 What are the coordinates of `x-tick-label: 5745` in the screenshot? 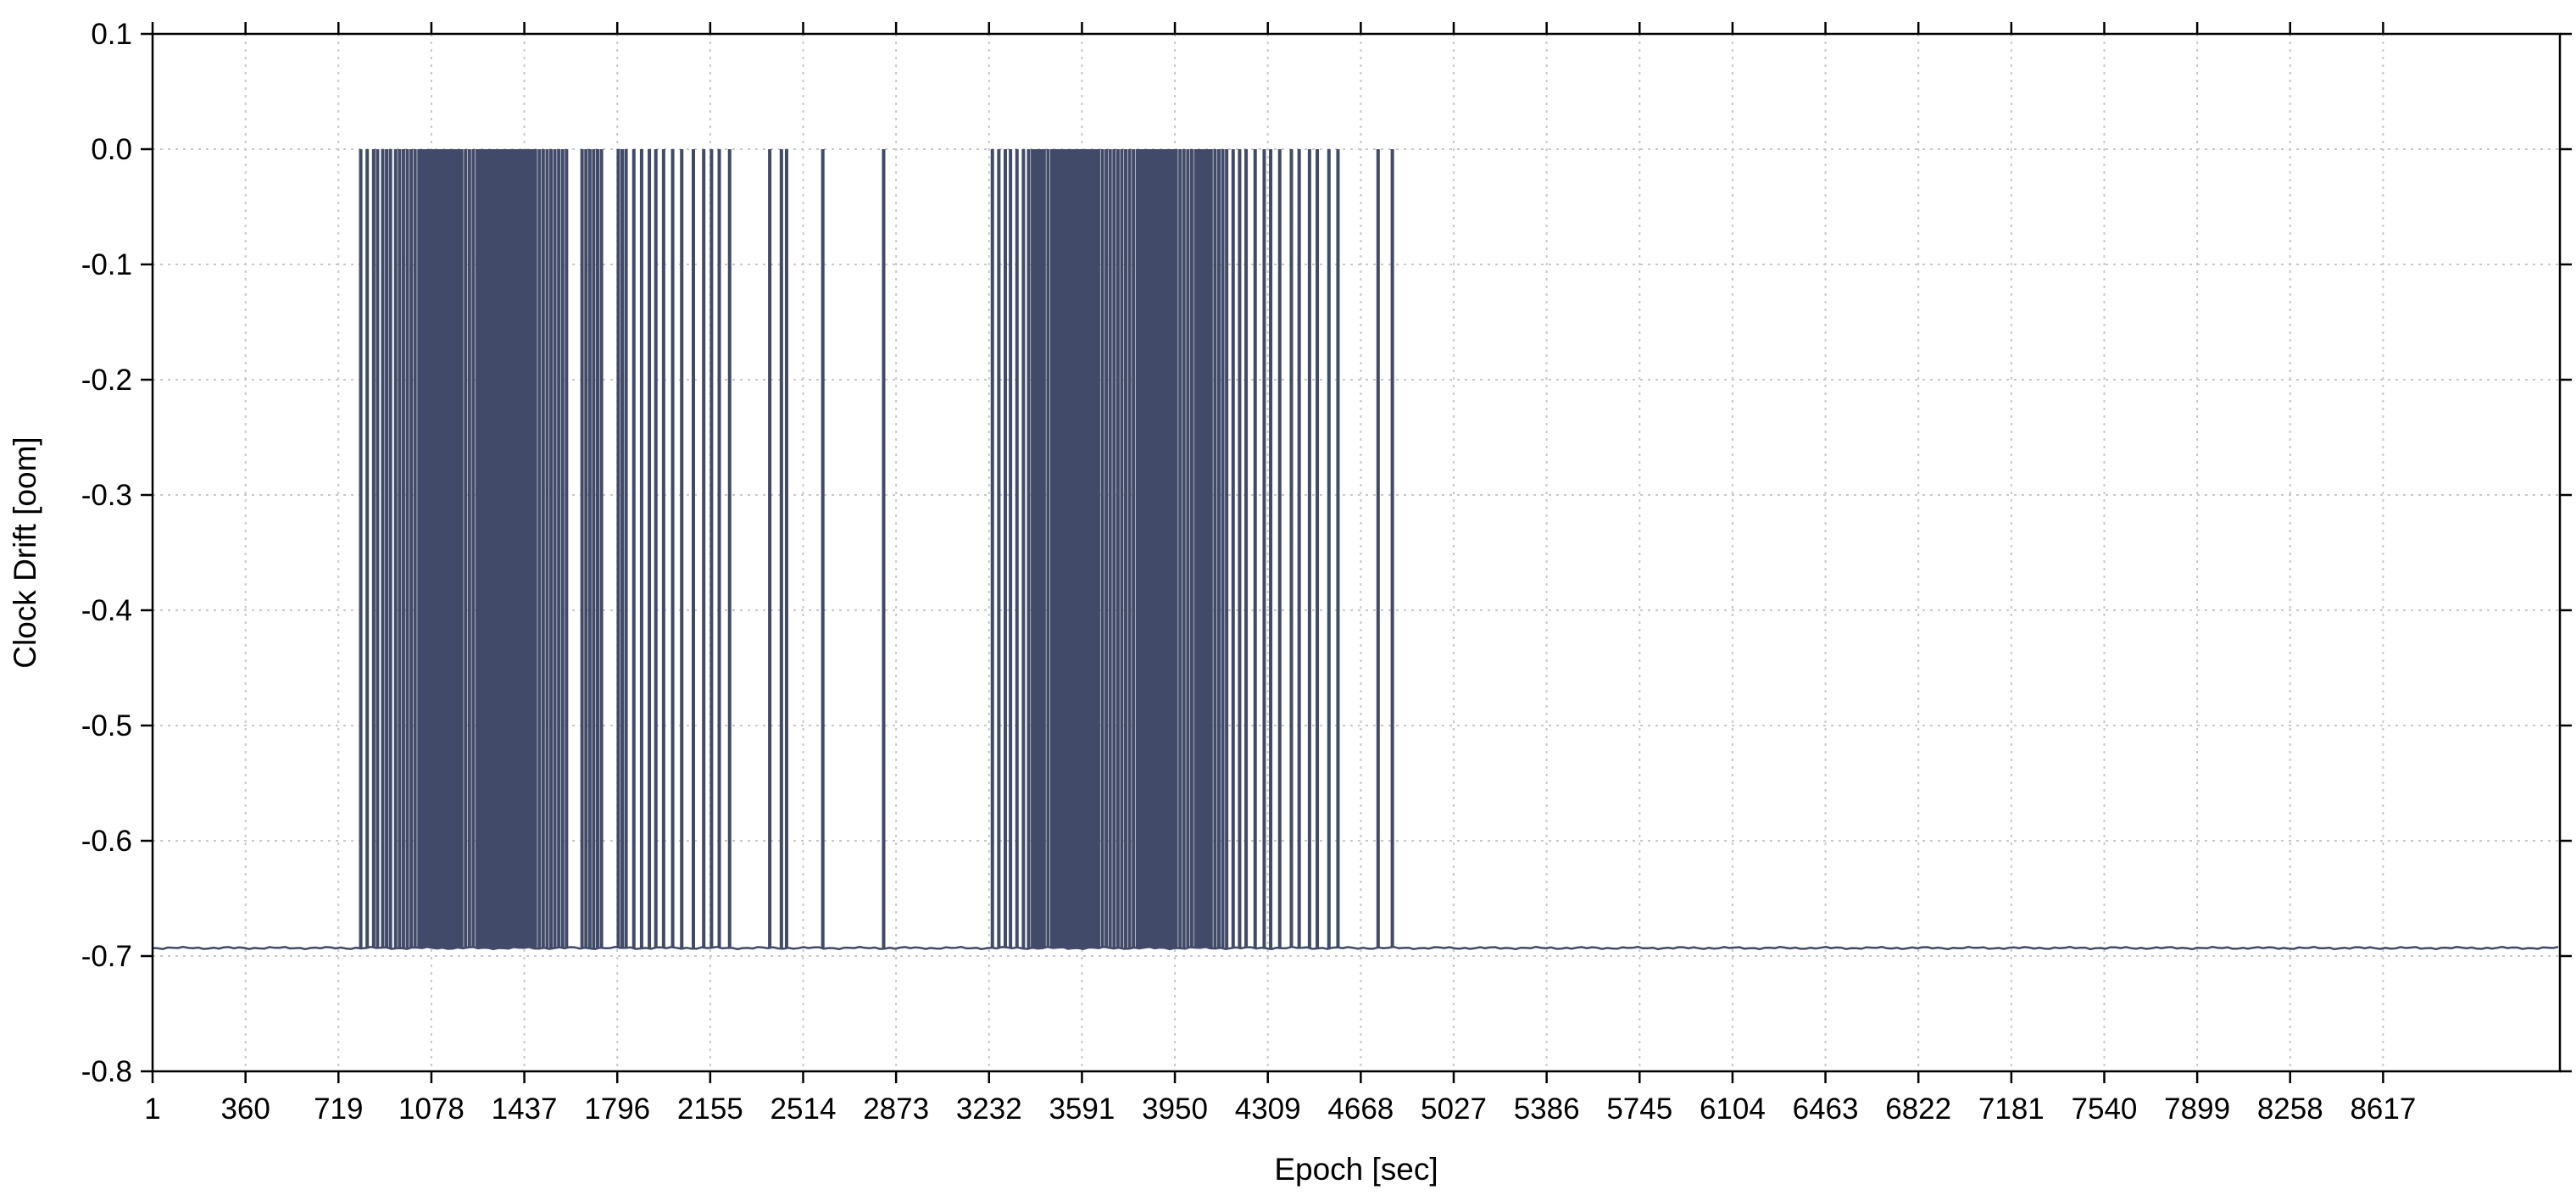 It's located at (1639, 1109).